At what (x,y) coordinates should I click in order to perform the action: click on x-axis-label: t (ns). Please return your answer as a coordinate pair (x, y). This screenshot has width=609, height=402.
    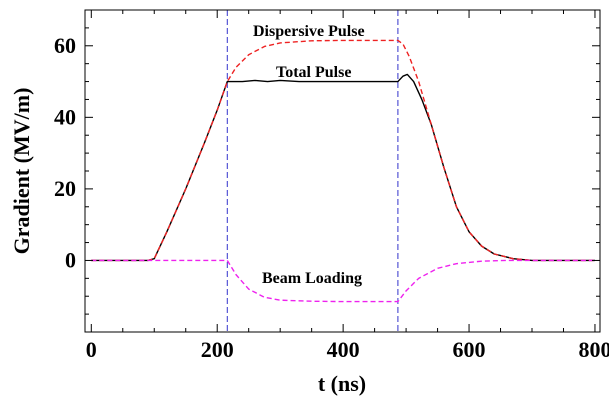
    Looking at the image, I should click on (342, 383).